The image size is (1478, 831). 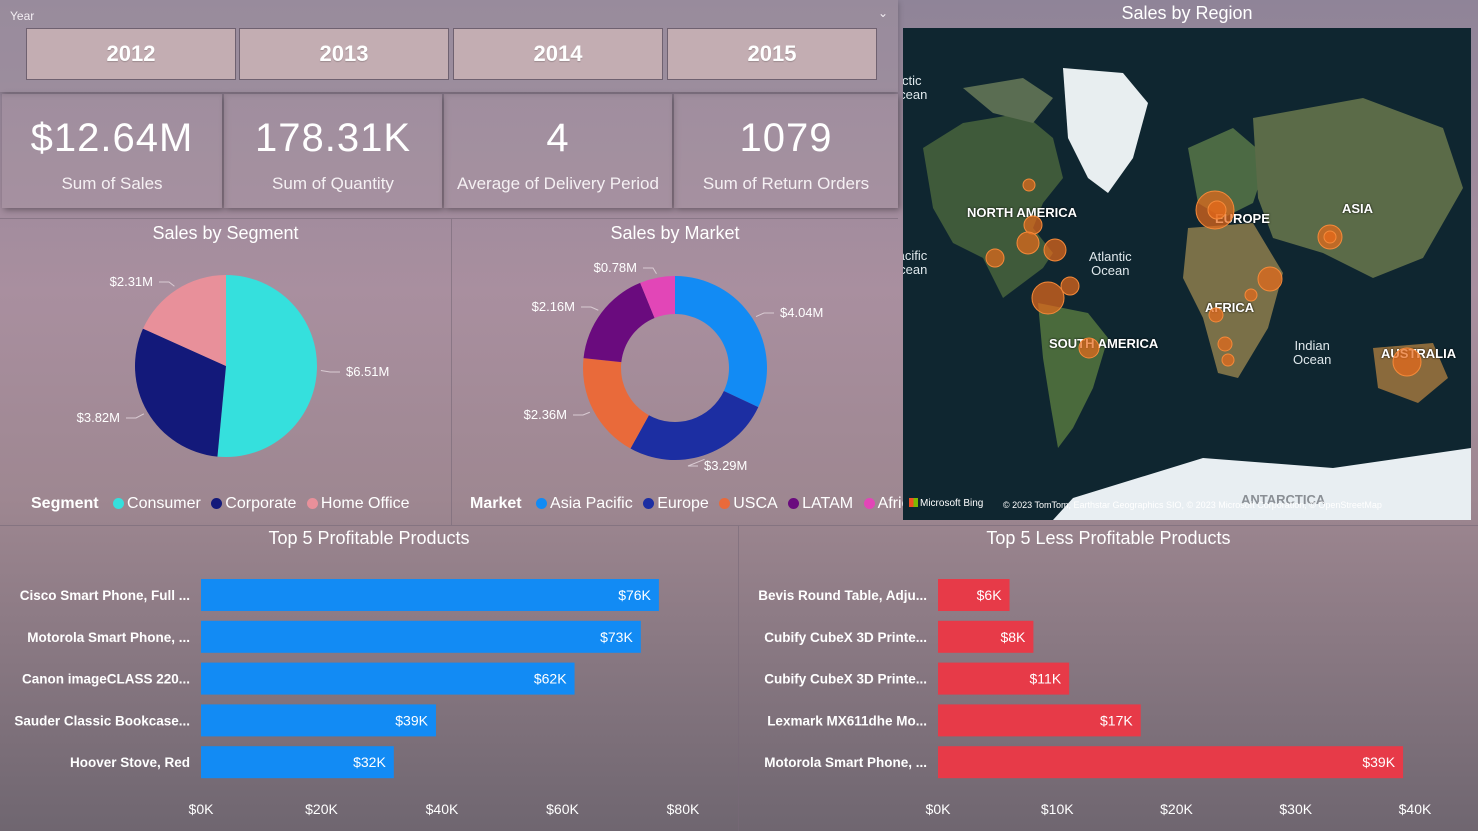 What do you see at coordinates (1283, 499) in the screenshot?
I see `region-label: ANTARCTICA` at bounding box center [1283, 499].